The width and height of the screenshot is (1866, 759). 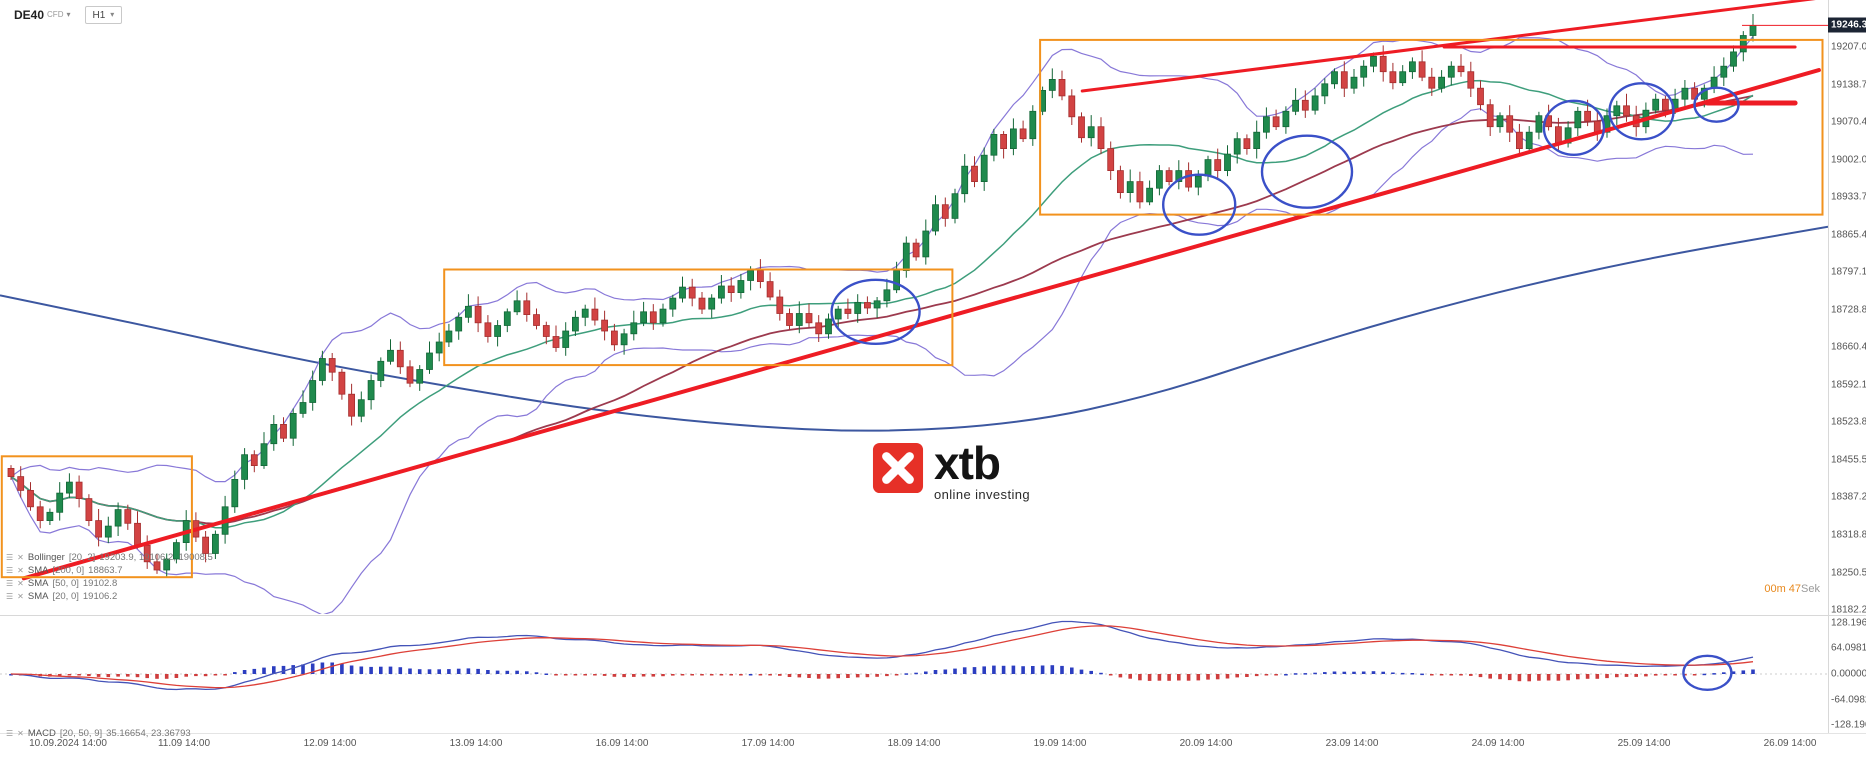 What do you see at coordinates (1498, 743) in the screenshot?
I see `time-tick-label: 24.09 14:00` at bounding box center [1498, 743].